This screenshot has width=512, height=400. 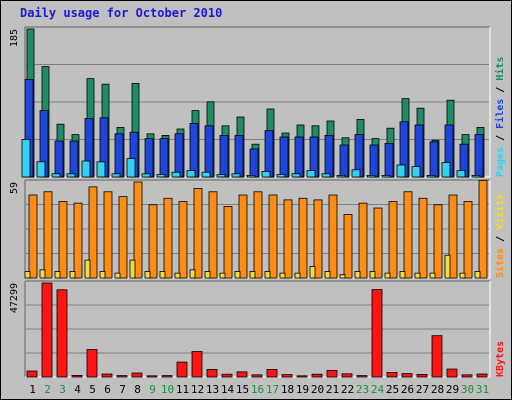 I want to click on x-tick-label-day-19: 19, so click(x=302, y=389).